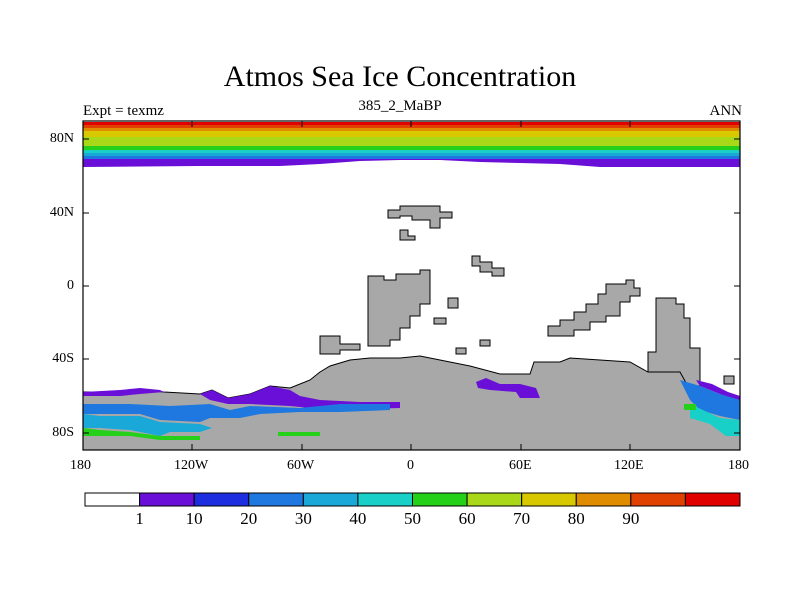 This screenshot has width=800, height=600. Describe the element at coordinates (340, 345) in the screenshot. I see `land-south-america-tip` at that location.